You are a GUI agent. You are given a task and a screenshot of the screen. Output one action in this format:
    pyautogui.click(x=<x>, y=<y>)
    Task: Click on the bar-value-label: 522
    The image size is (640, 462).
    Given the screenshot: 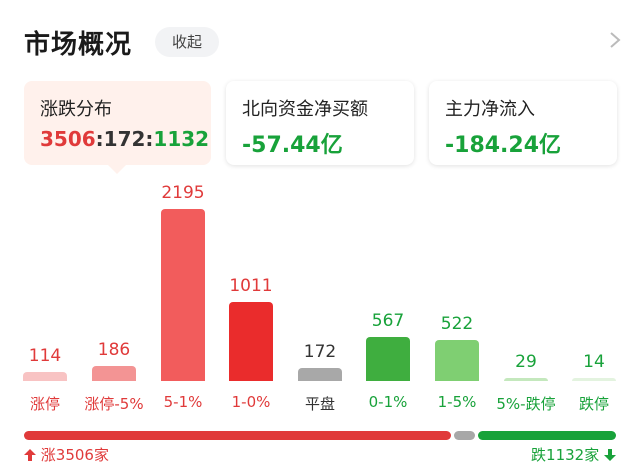 What is the action you would take?
    pyautogui.click(x=457, y=324)
    